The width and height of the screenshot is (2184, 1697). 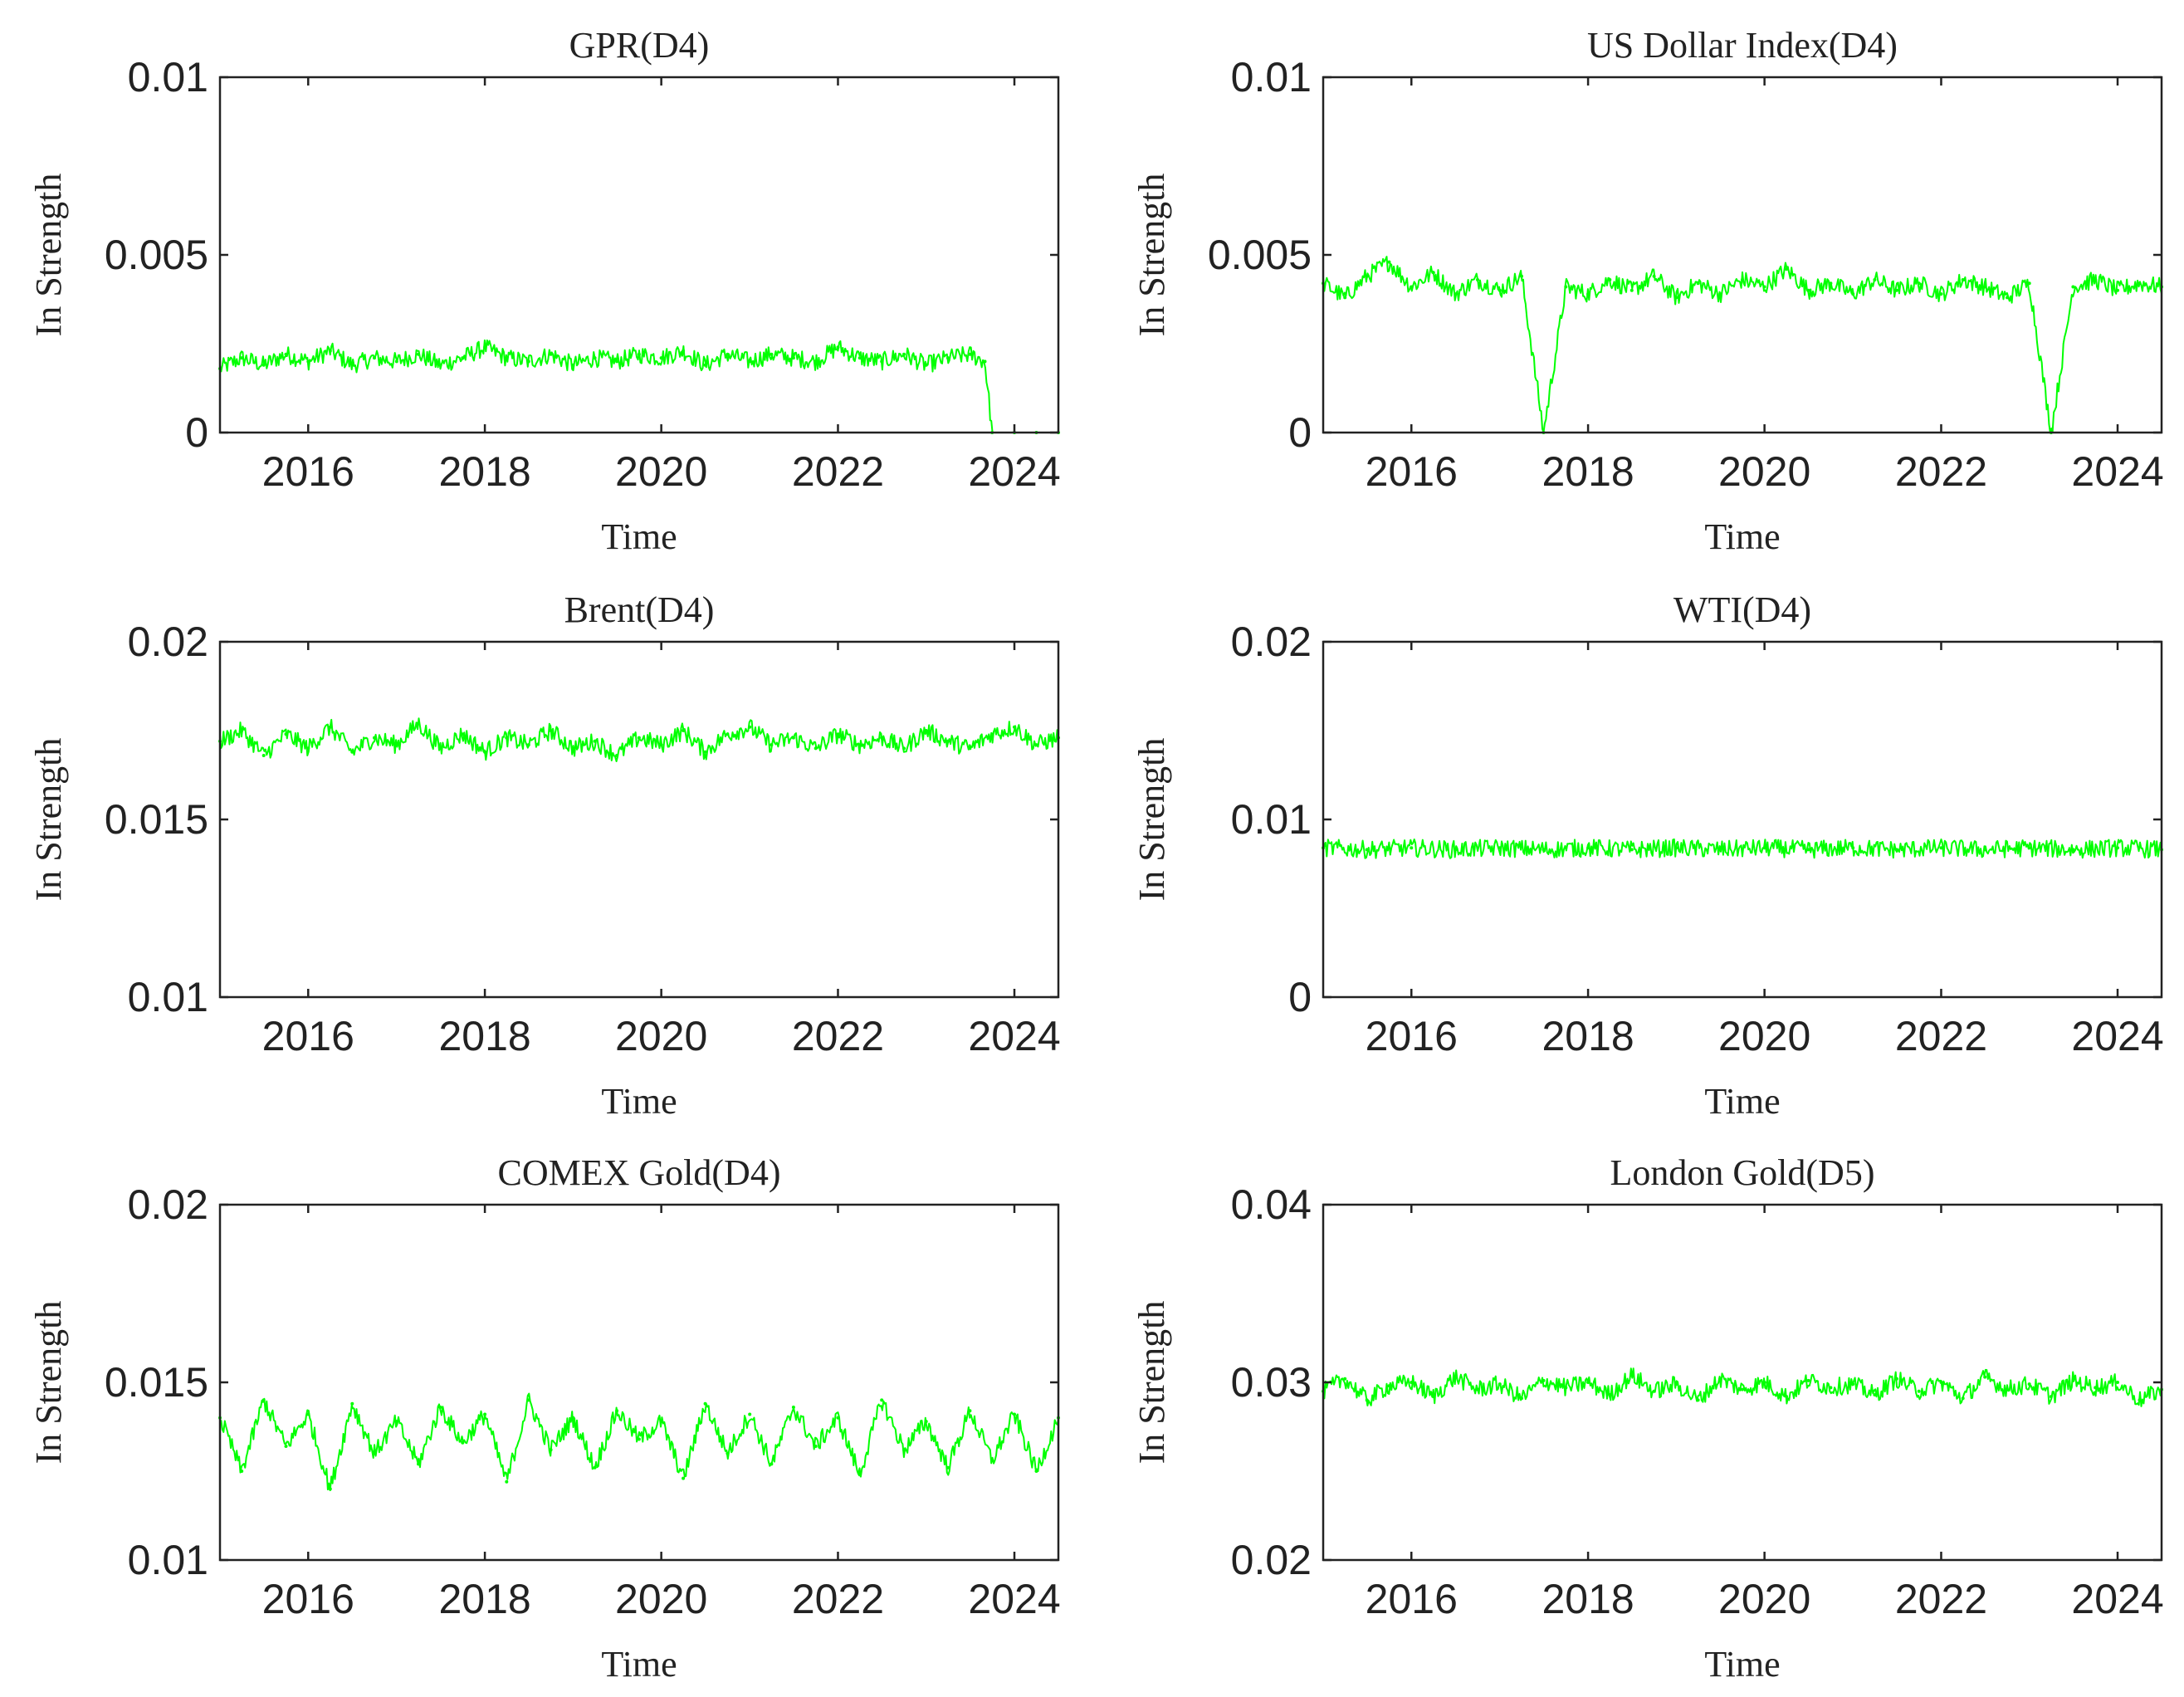 What do you see at coordinates (661, 472) in the screenshot?
I see `x-tick-label: 2020` at bounding box center [661, 472].